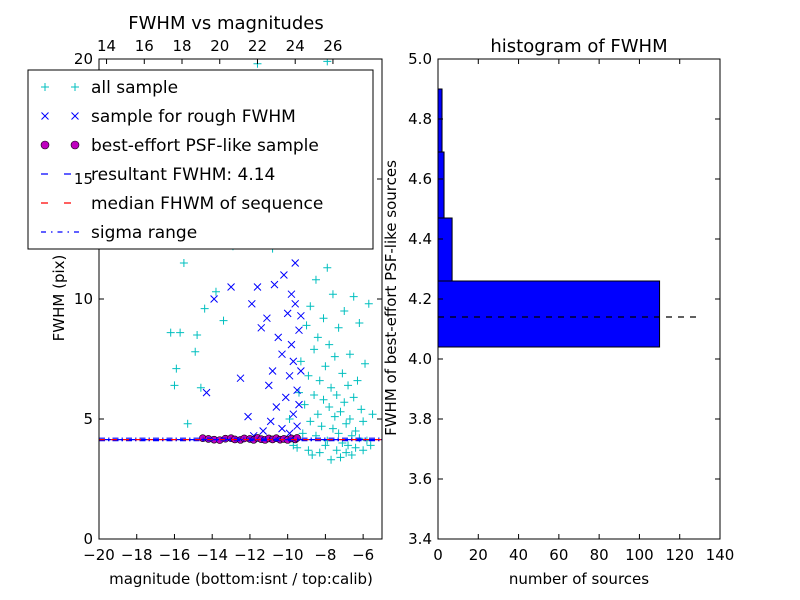  I want to click on legend-label: all sample, so click(134, 88).